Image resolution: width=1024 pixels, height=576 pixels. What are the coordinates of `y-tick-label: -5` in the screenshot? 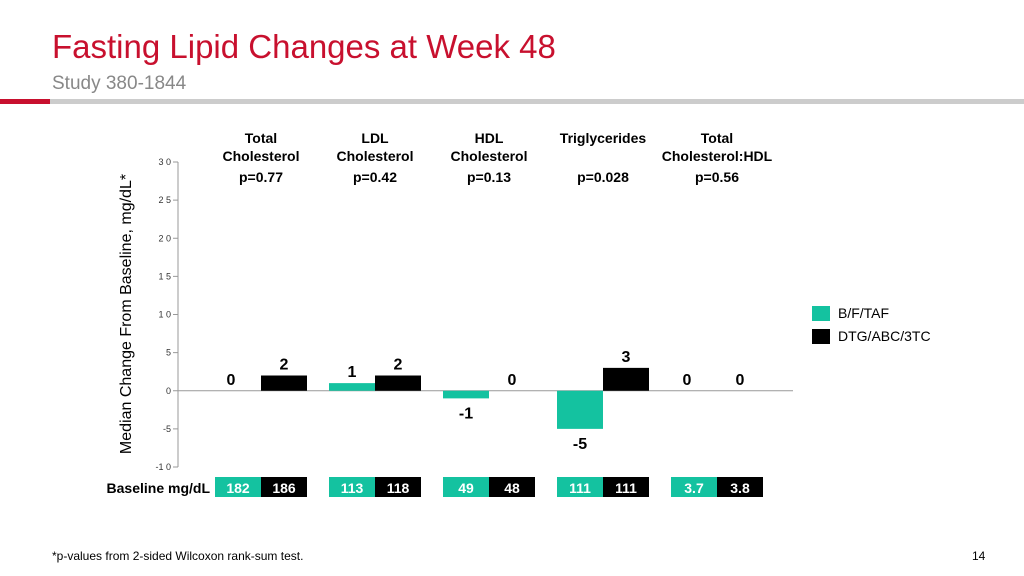 It's located at (167, 429).